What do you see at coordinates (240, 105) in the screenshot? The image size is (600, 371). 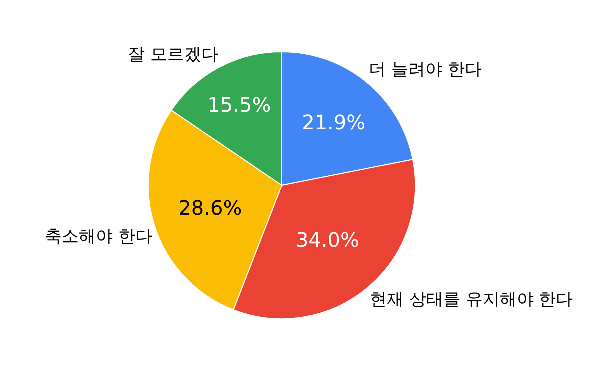 I see `data-label: 15.5%` at bounding box center [240, 105].